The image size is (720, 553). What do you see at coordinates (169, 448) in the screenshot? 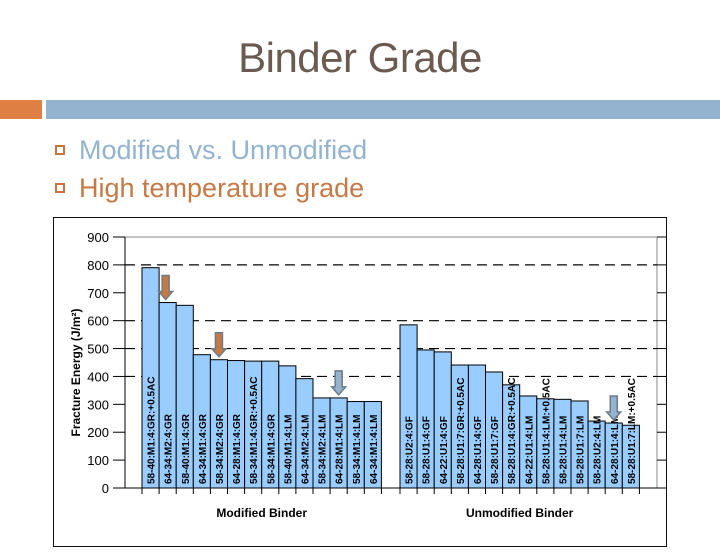
I see `bar-label: 64-34:M2:4:GR` at bounding box center [169, 448].